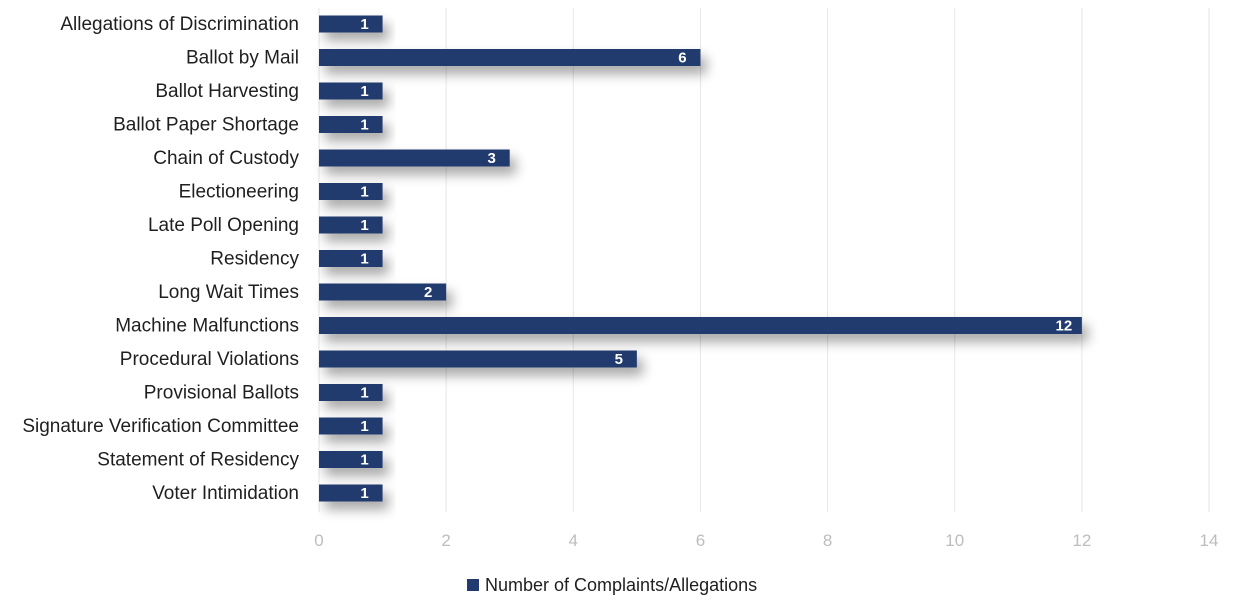 The image size is (1233, 603). What do you see at coordinates (239, 192) in the screenshot?
I see `category-label: Electioneering` at bounding box center [239, 192].